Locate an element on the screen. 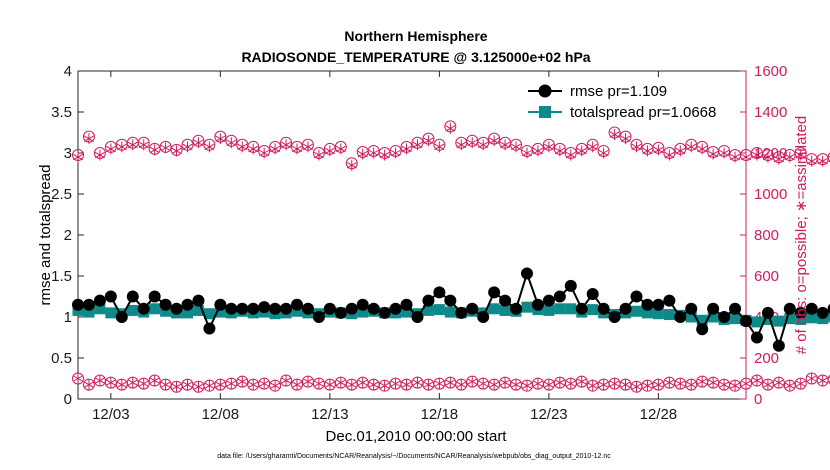  legend-rmse-marker is located at coordinates (545, 91).